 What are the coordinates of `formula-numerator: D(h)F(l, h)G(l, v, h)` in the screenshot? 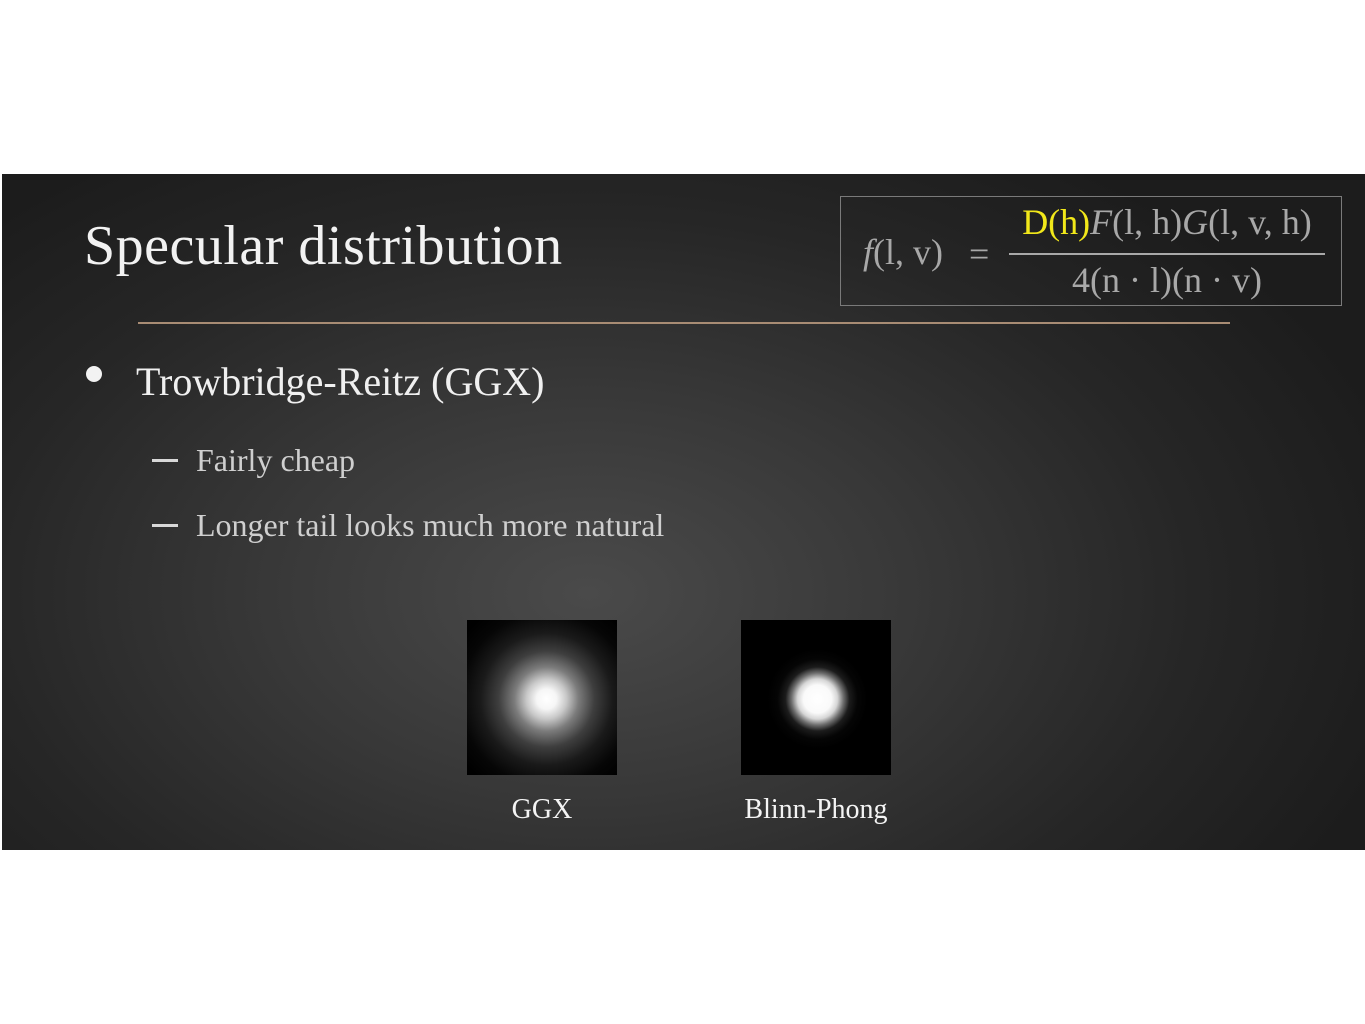 It's located at (1167, 222).